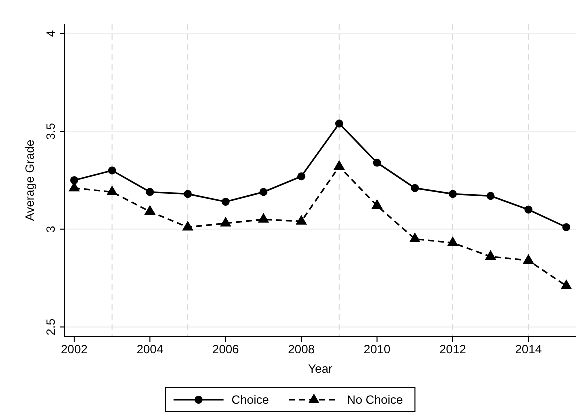 Image resolution: width=577 pixels, height=416 pixels. What do you see at coordinates (375, 400) in the screenshot?
I see `legend-label: No Choice` at bounding box center [375, 400].